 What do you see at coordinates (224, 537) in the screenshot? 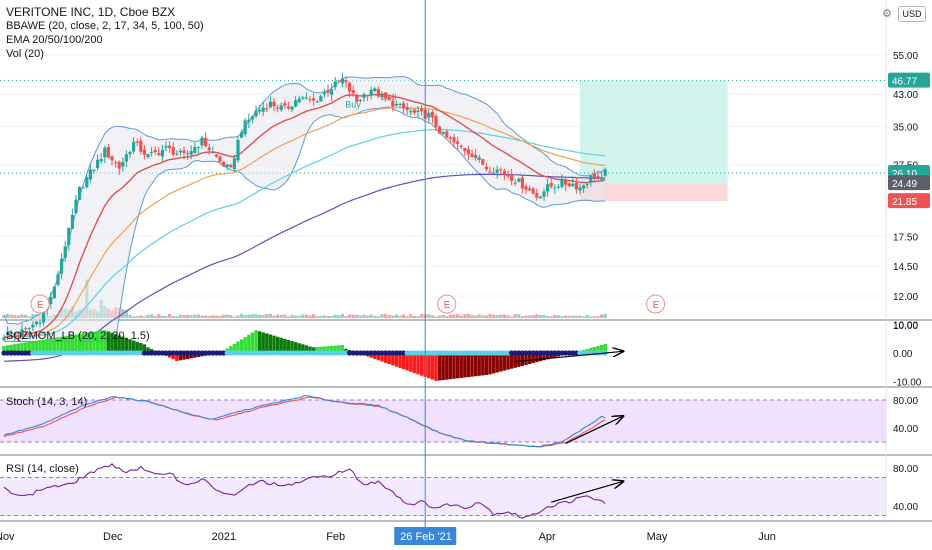
I see `x-axis-tick: 2021` at bounding box center [224, 537].